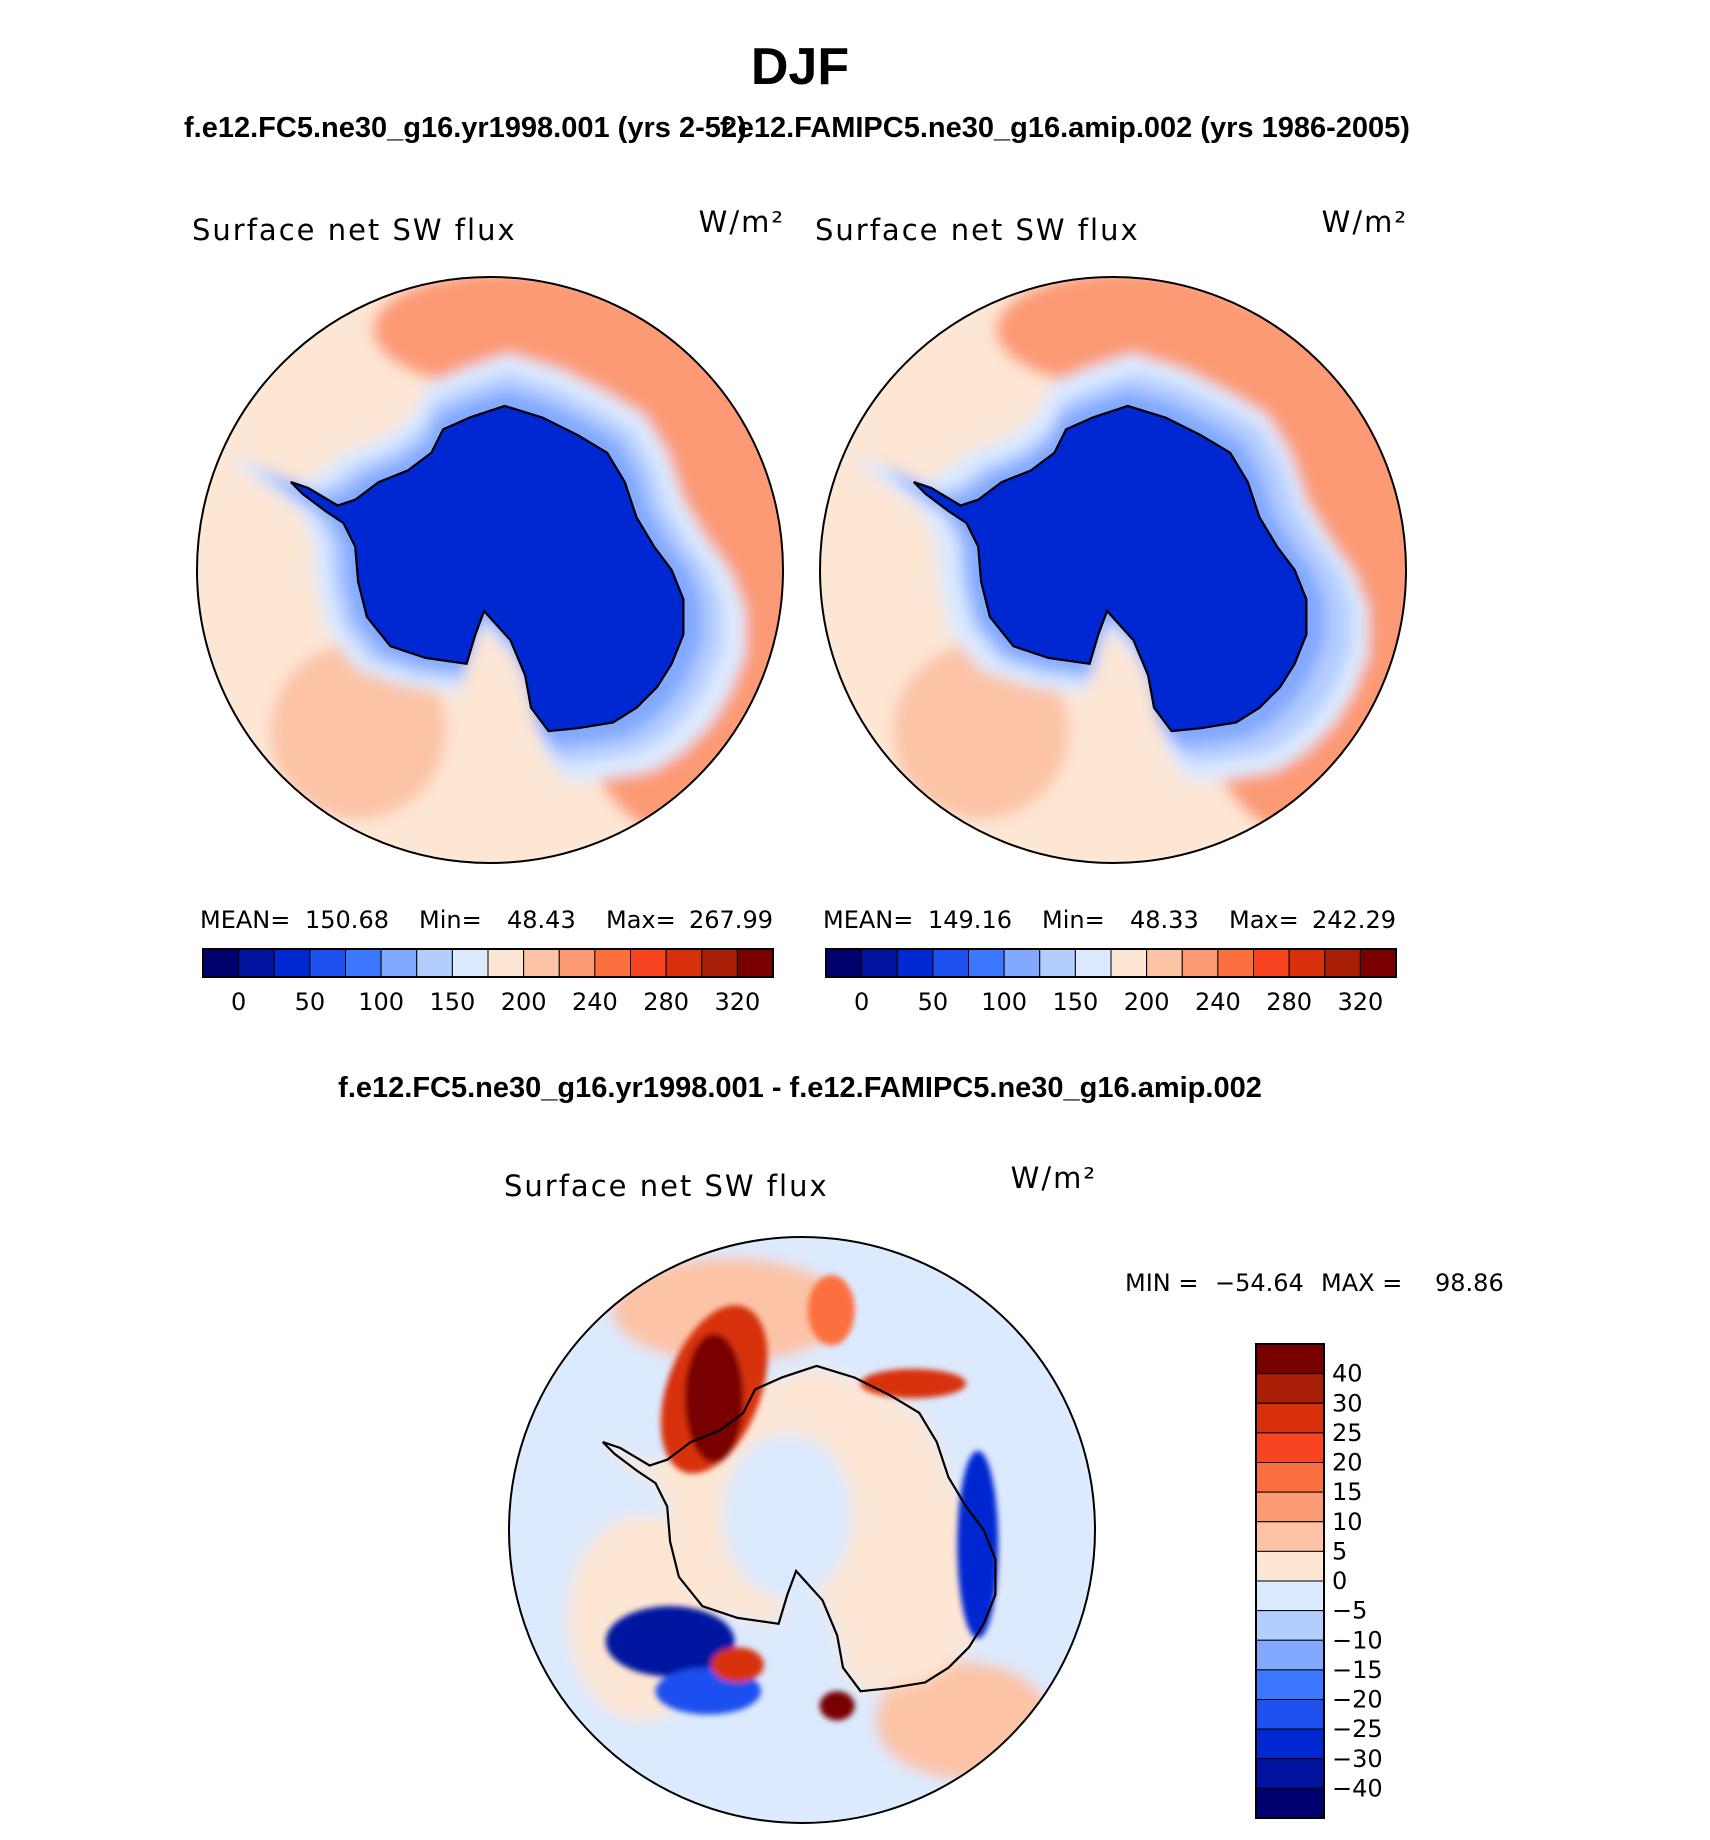 Image resolution: width=1710 pixels, height=1840 pixels. Describe the element at coordinates (450, 920) in the screenshot. I see `panel1-min-label: Min=` at that location.